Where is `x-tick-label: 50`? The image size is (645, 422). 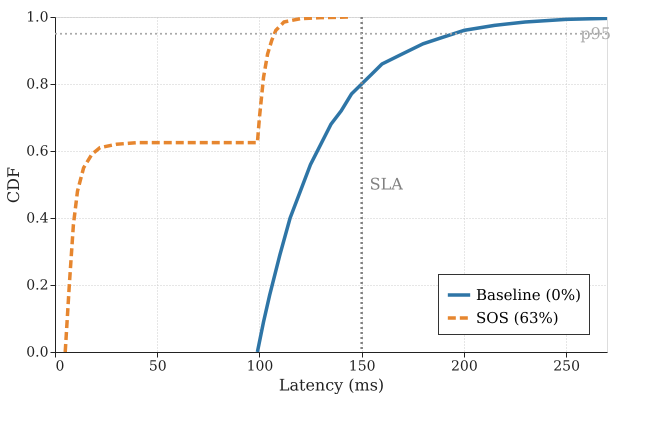 x-tick-label: 50 is located at coordinates (157, 366).